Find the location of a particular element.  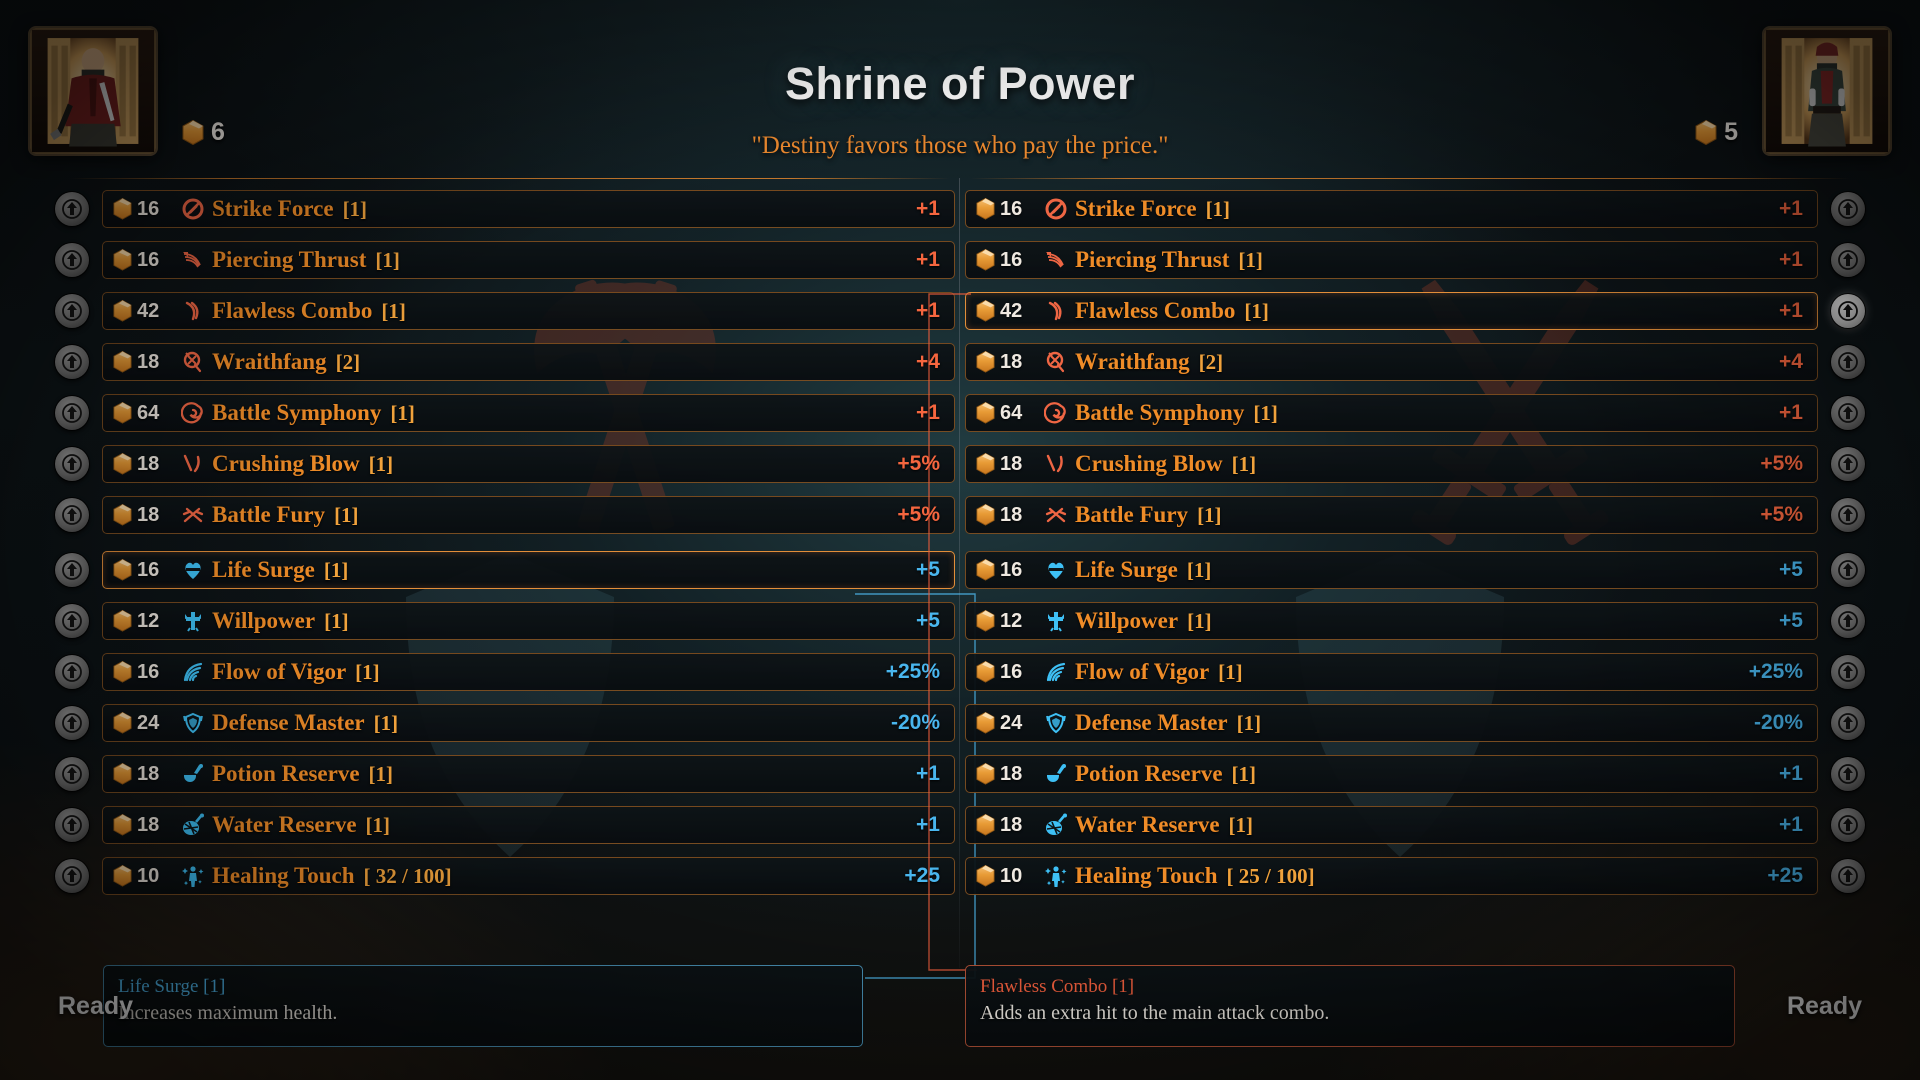

table-row: 10 Healing Touch [ 25 / 100] +25 is located at coordinates (1415, 876).